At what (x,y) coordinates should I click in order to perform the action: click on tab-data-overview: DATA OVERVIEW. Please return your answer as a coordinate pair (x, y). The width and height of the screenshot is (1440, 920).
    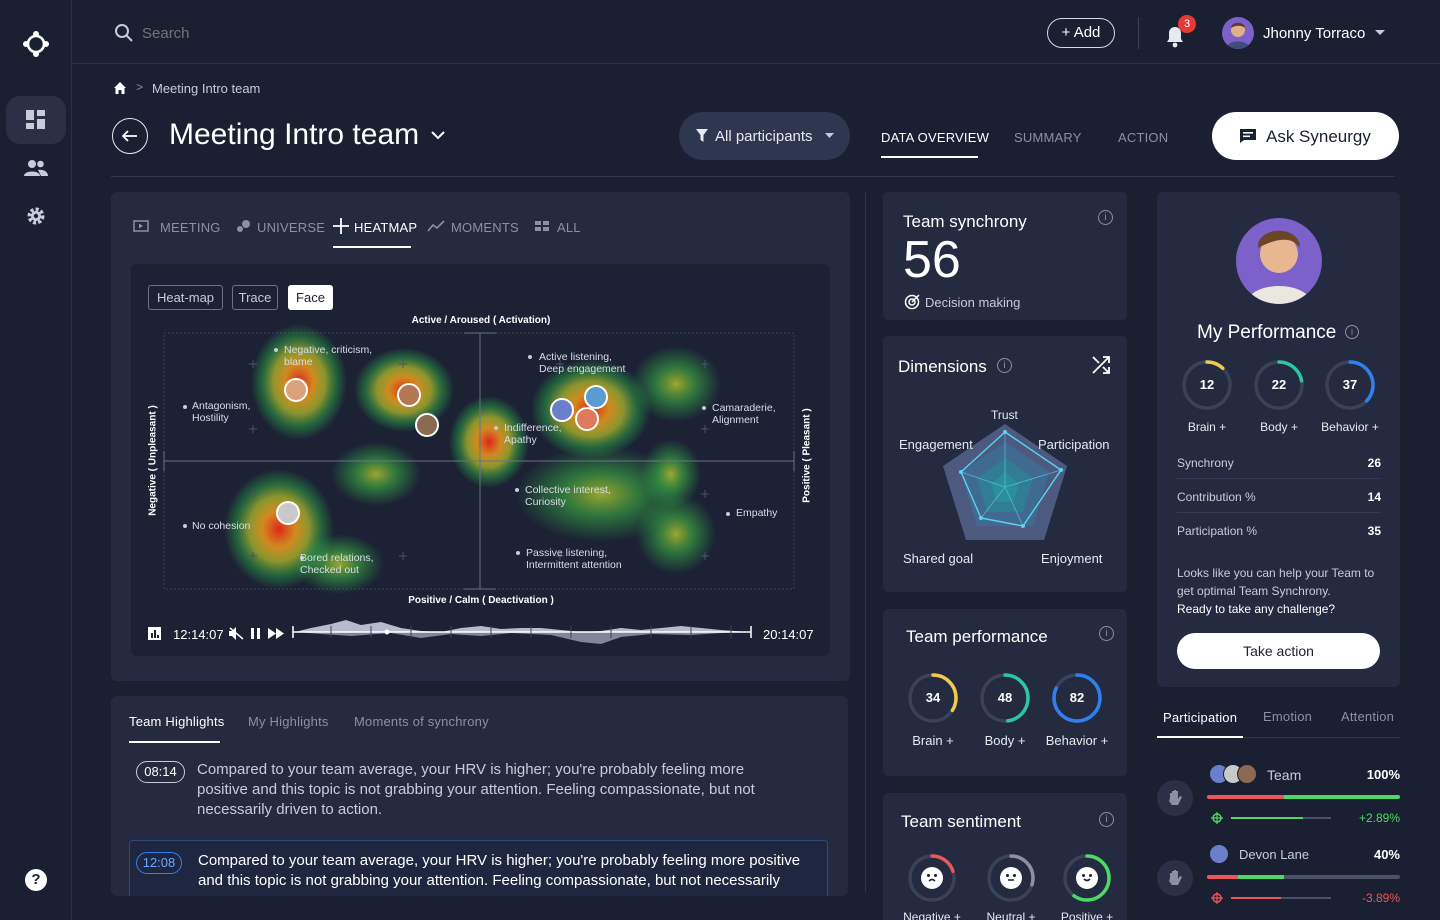
    Looking at the image, I should click on (935, 137).